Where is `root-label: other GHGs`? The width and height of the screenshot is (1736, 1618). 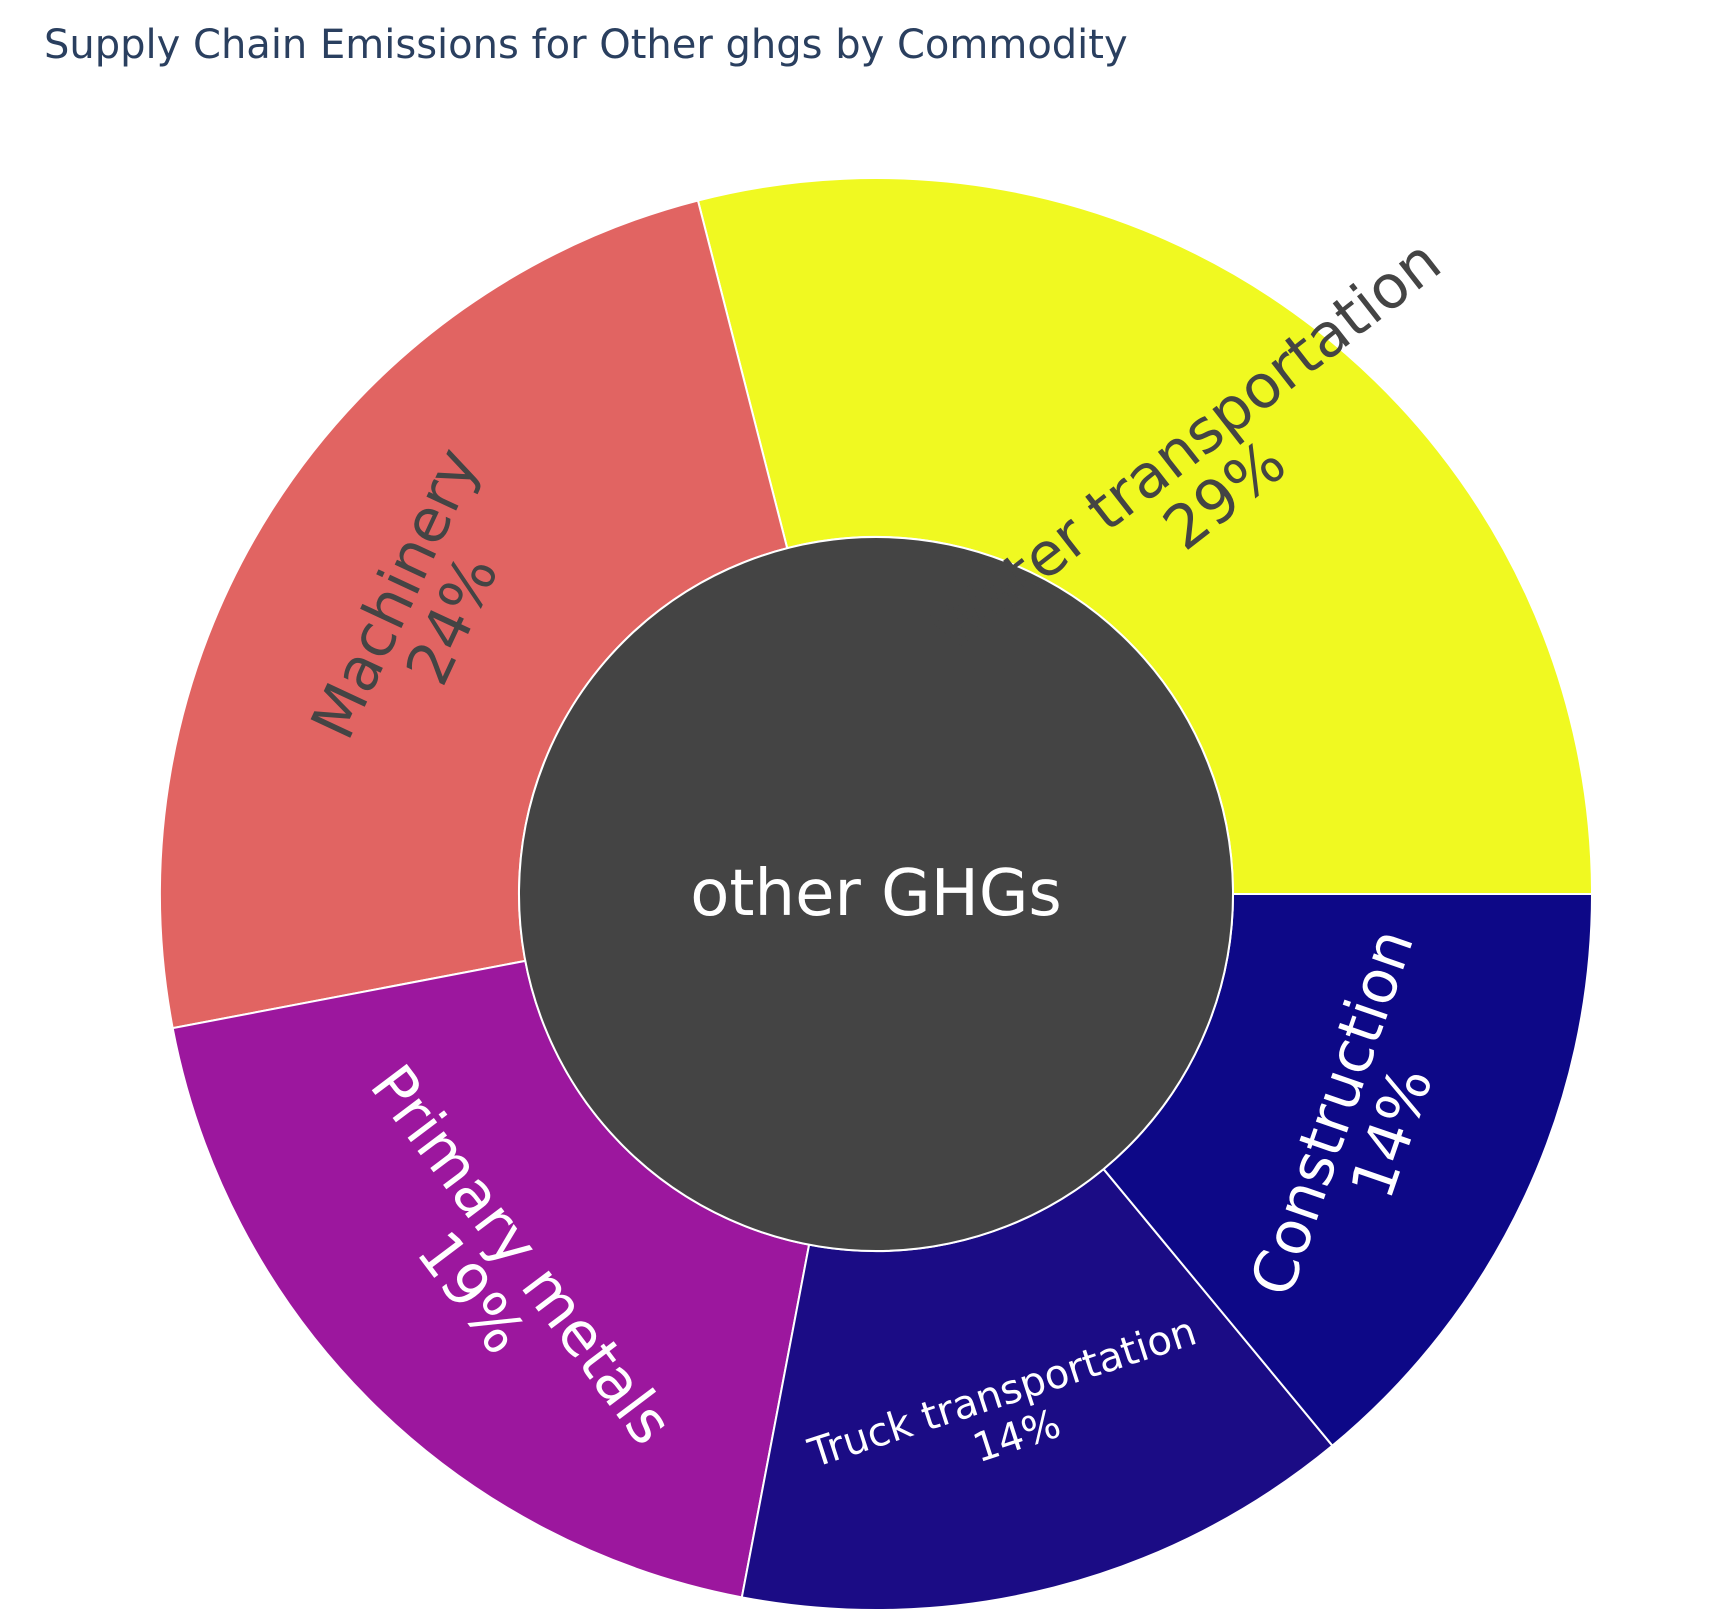
root-label: other GHGs is located at coordinates (876, 894).